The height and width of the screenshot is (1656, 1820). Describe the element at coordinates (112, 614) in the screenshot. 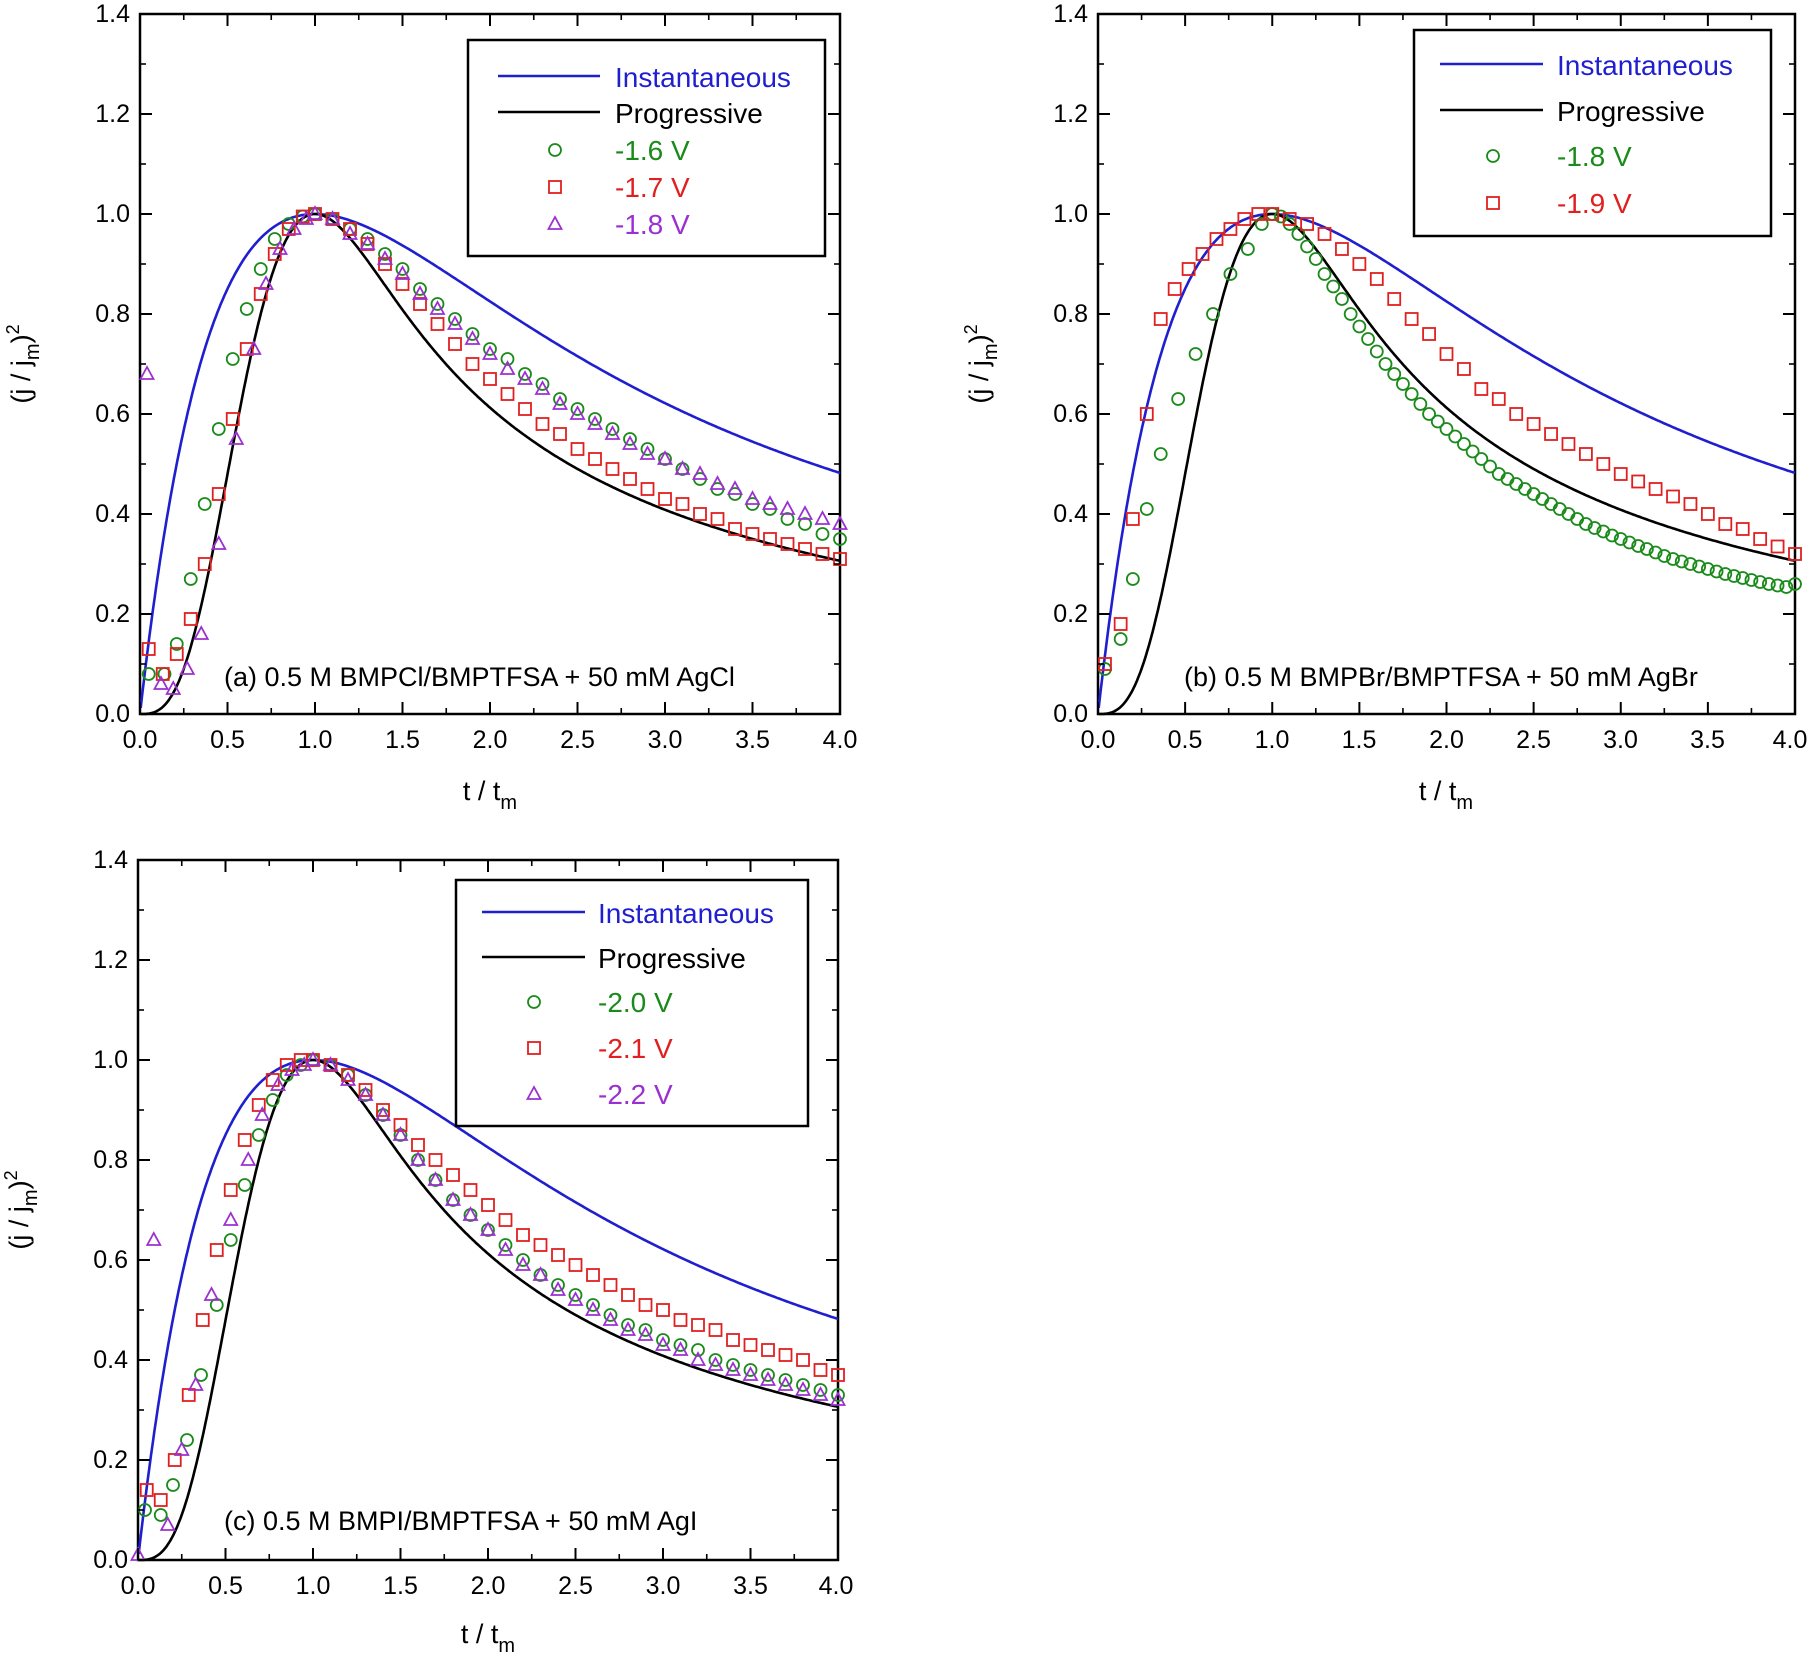

I see `y-tick-label-a-1: 0.2` at that location.